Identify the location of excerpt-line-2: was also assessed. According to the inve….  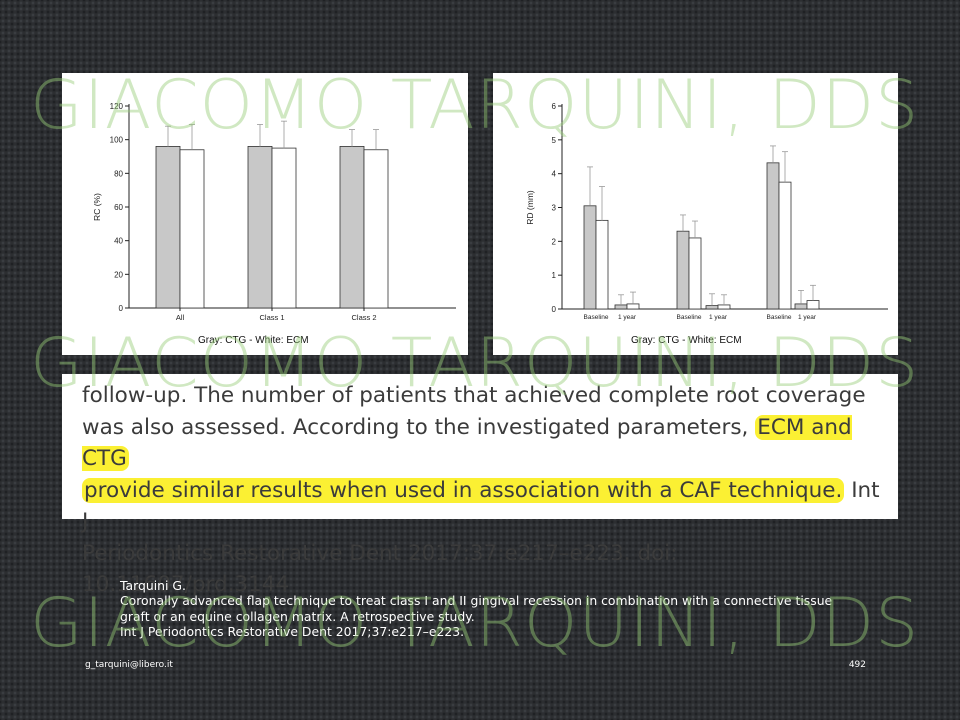
(485, 443).